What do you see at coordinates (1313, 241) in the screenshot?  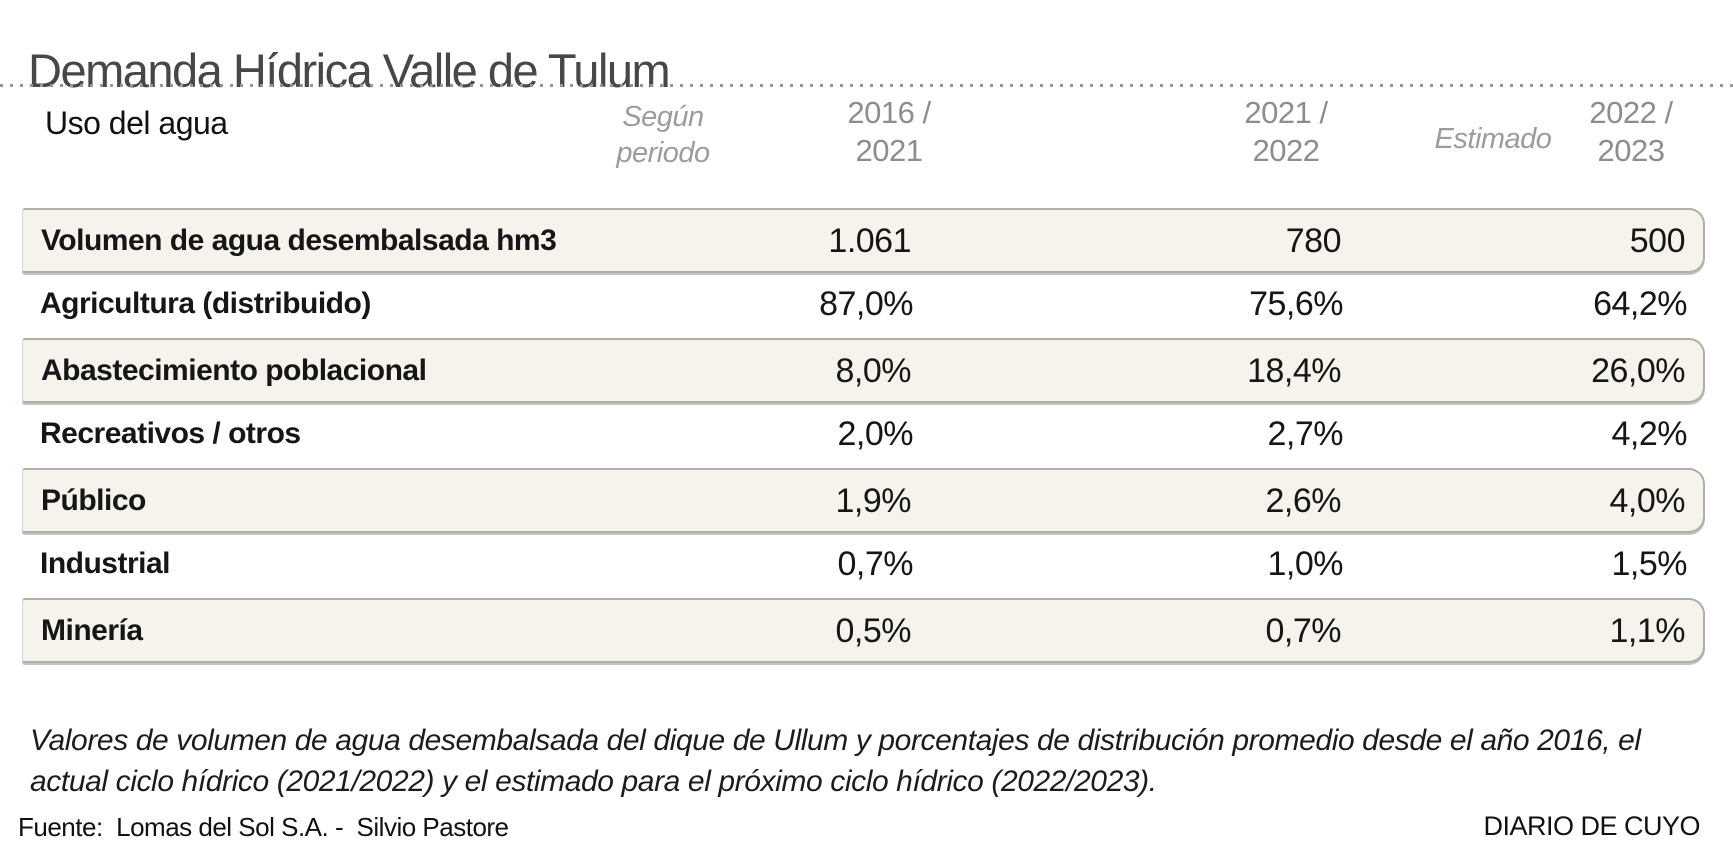 I see `row-value-2021-2022: 780` at bounding box center [1313, 241].